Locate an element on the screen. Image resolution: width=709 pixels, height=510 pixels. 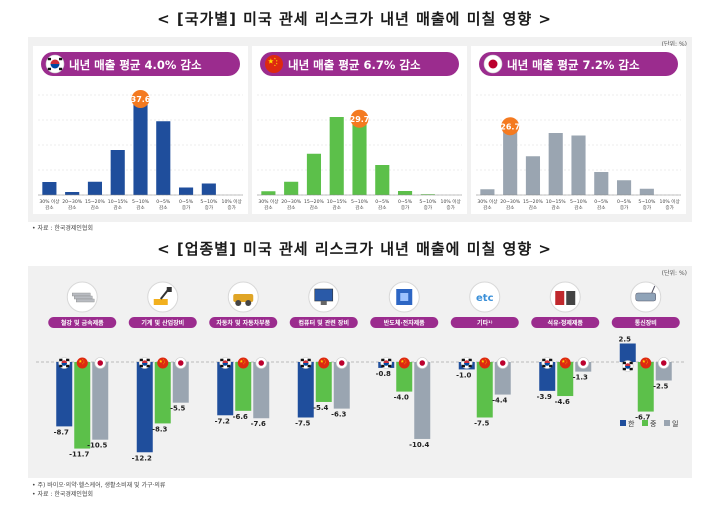
machinery-icon: 기계 및 산업장비 is located at coordinates (162, 304).